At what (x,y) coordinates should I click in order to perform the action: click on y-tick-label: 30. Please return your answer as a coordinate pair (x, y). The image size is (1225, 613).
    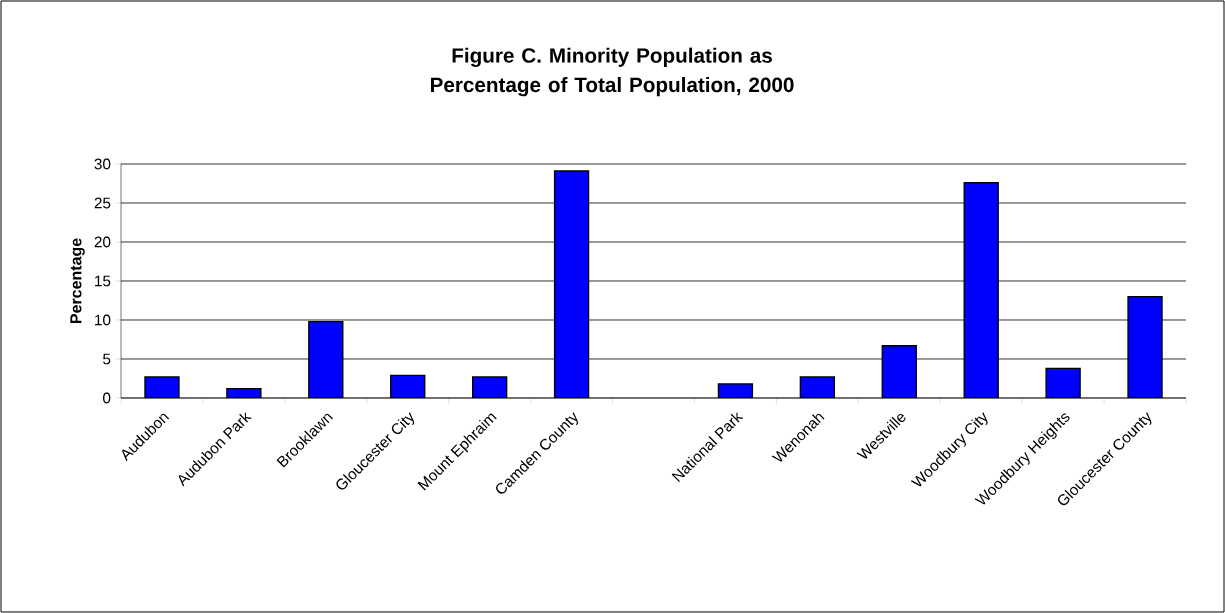
    Looking at the image, I should click on (102, 164).